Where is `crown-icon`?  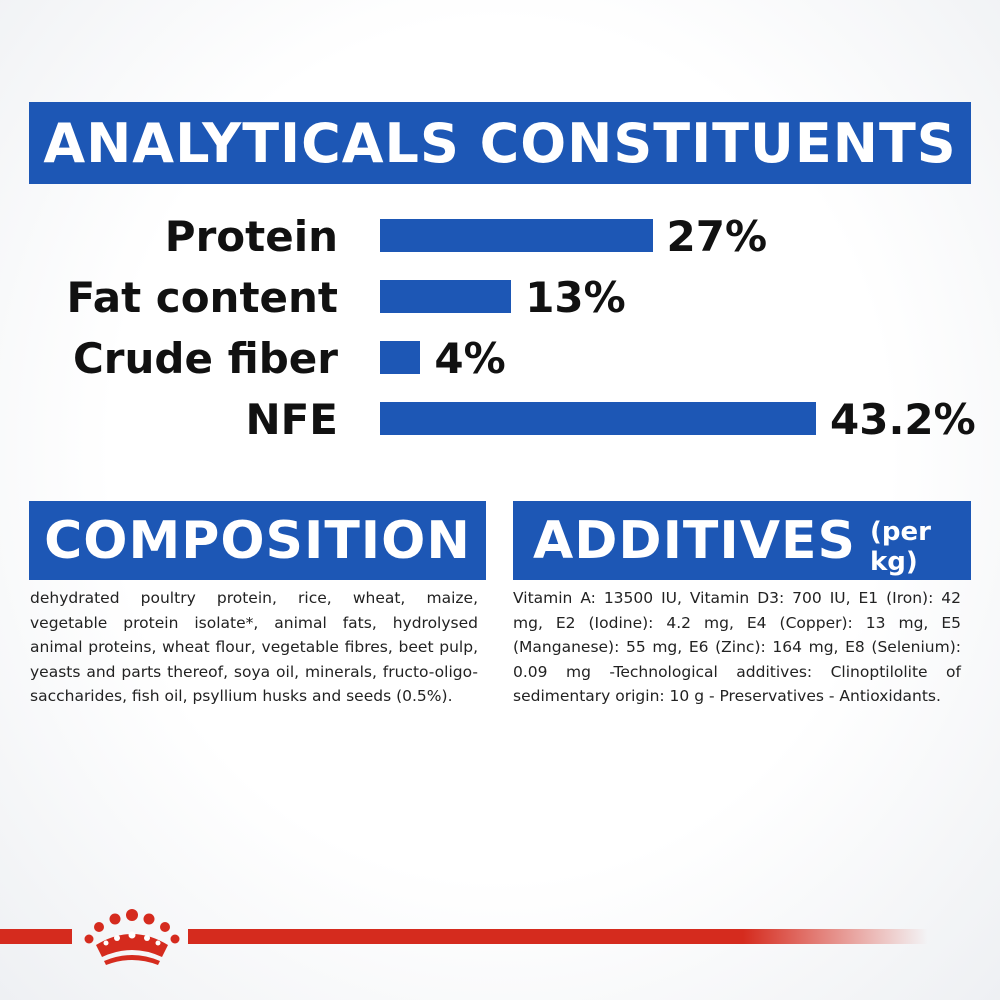 crown-icon is located at coordinates (132, 937).